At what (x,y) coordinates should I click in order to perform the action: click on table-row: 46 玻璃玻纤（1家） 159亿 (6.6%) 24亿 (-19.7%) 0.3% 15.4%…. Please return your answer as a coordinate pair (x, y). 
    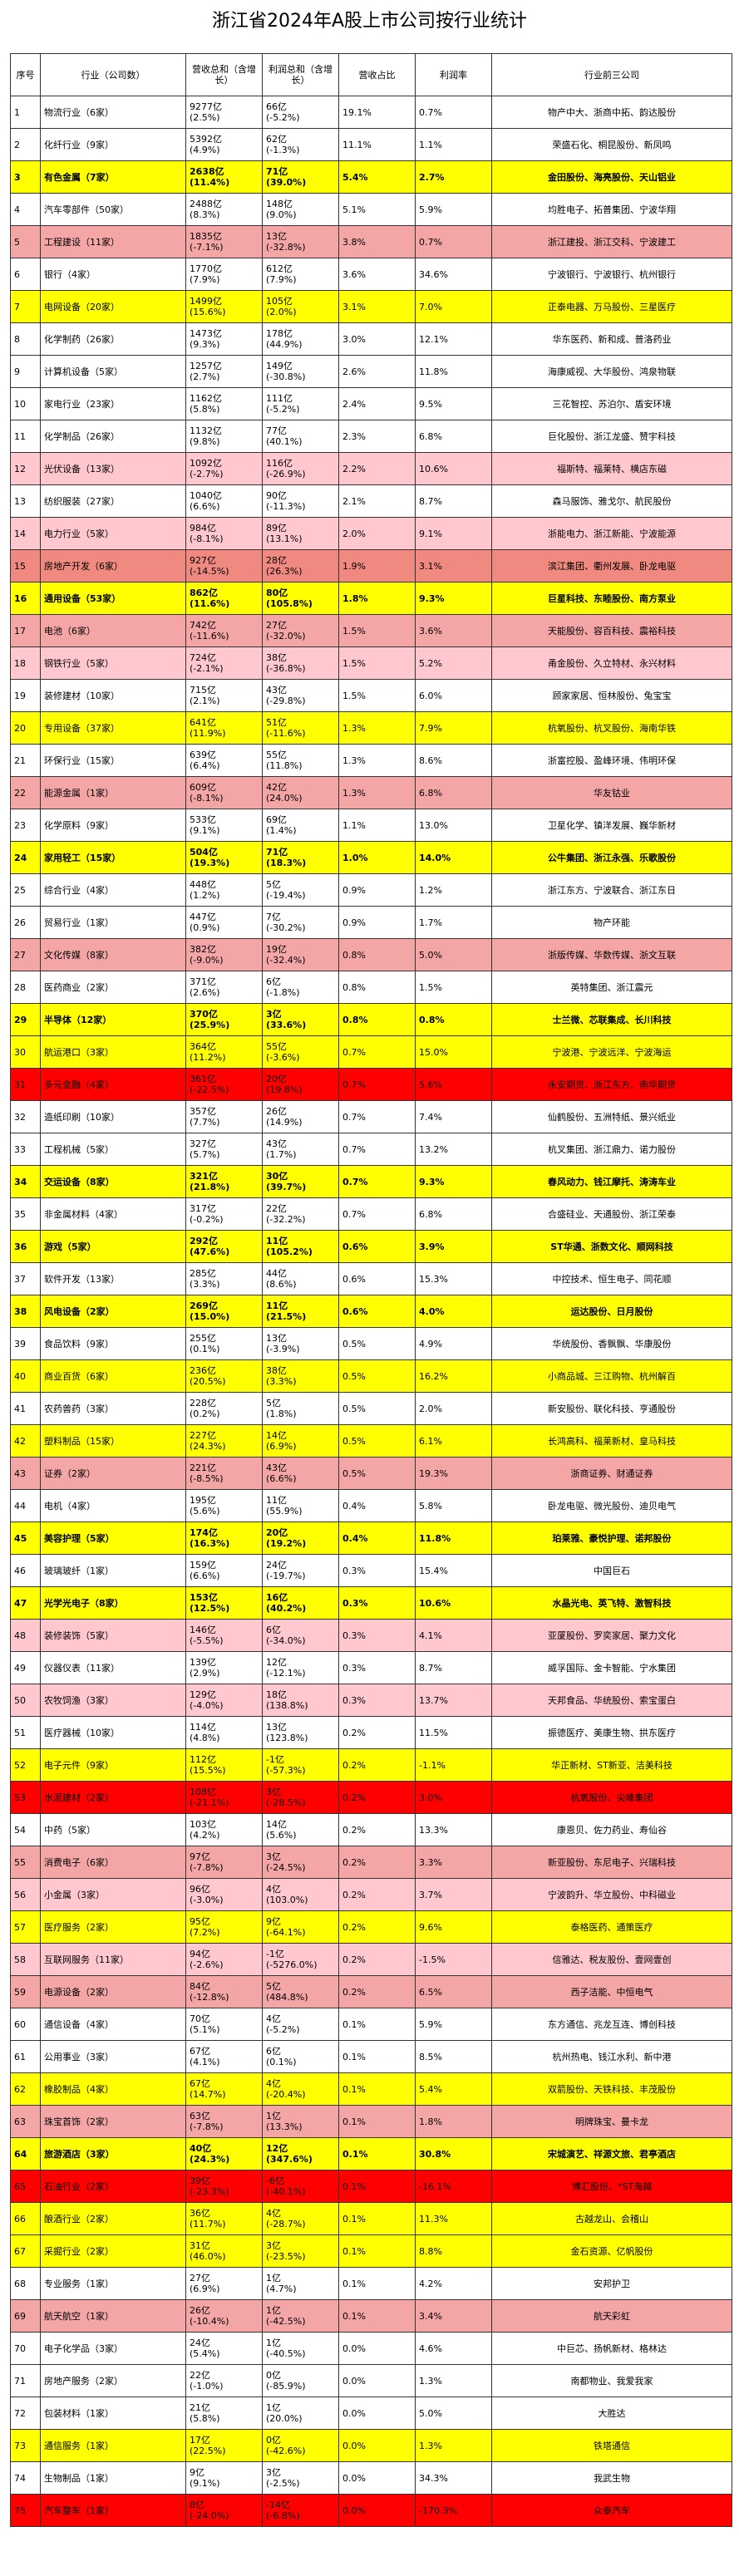
    Looking at the image, I should click on (371, 1570).